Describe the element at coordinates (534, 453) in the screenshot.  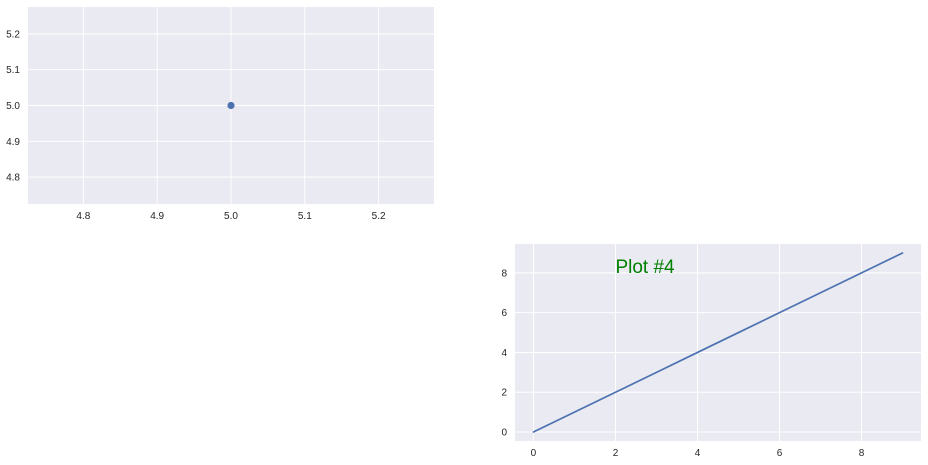
I see `x-tick-label: 0` at that location.